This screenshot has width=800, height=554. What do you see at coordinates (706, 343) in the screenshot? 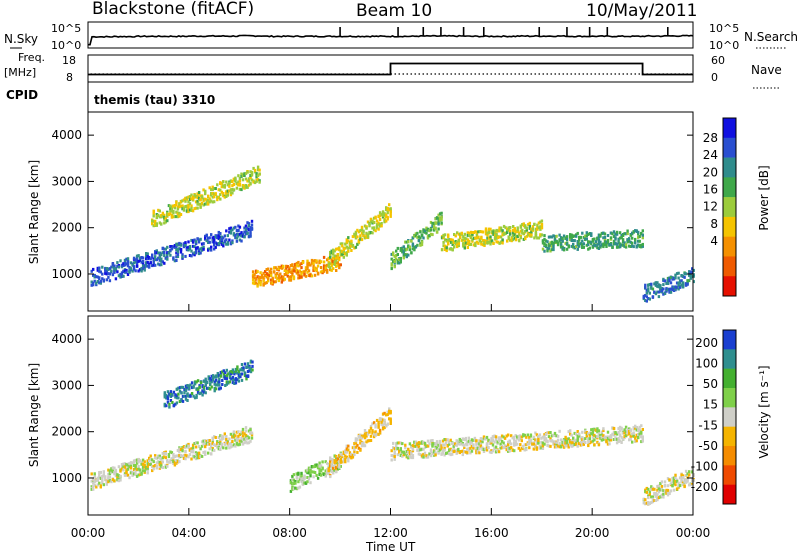
I see `velocity-colorbar-tick-0: 200` at bounding box center [706, 343].